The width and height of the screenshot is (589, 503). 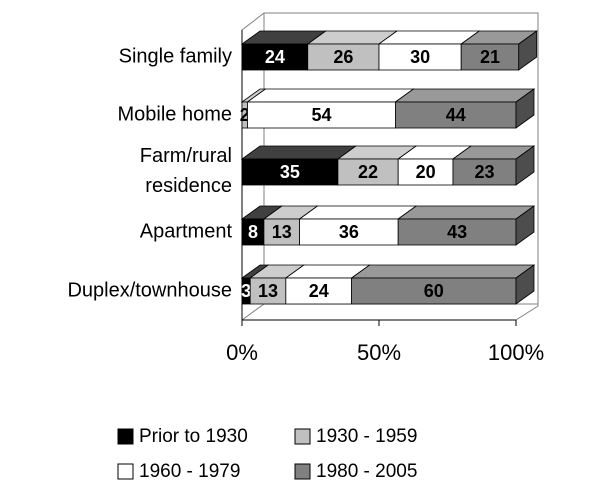 What do you see at coordinates (245, 115) in the screenshot?
I see `data-label: 2` at bounding box center [245, 115].